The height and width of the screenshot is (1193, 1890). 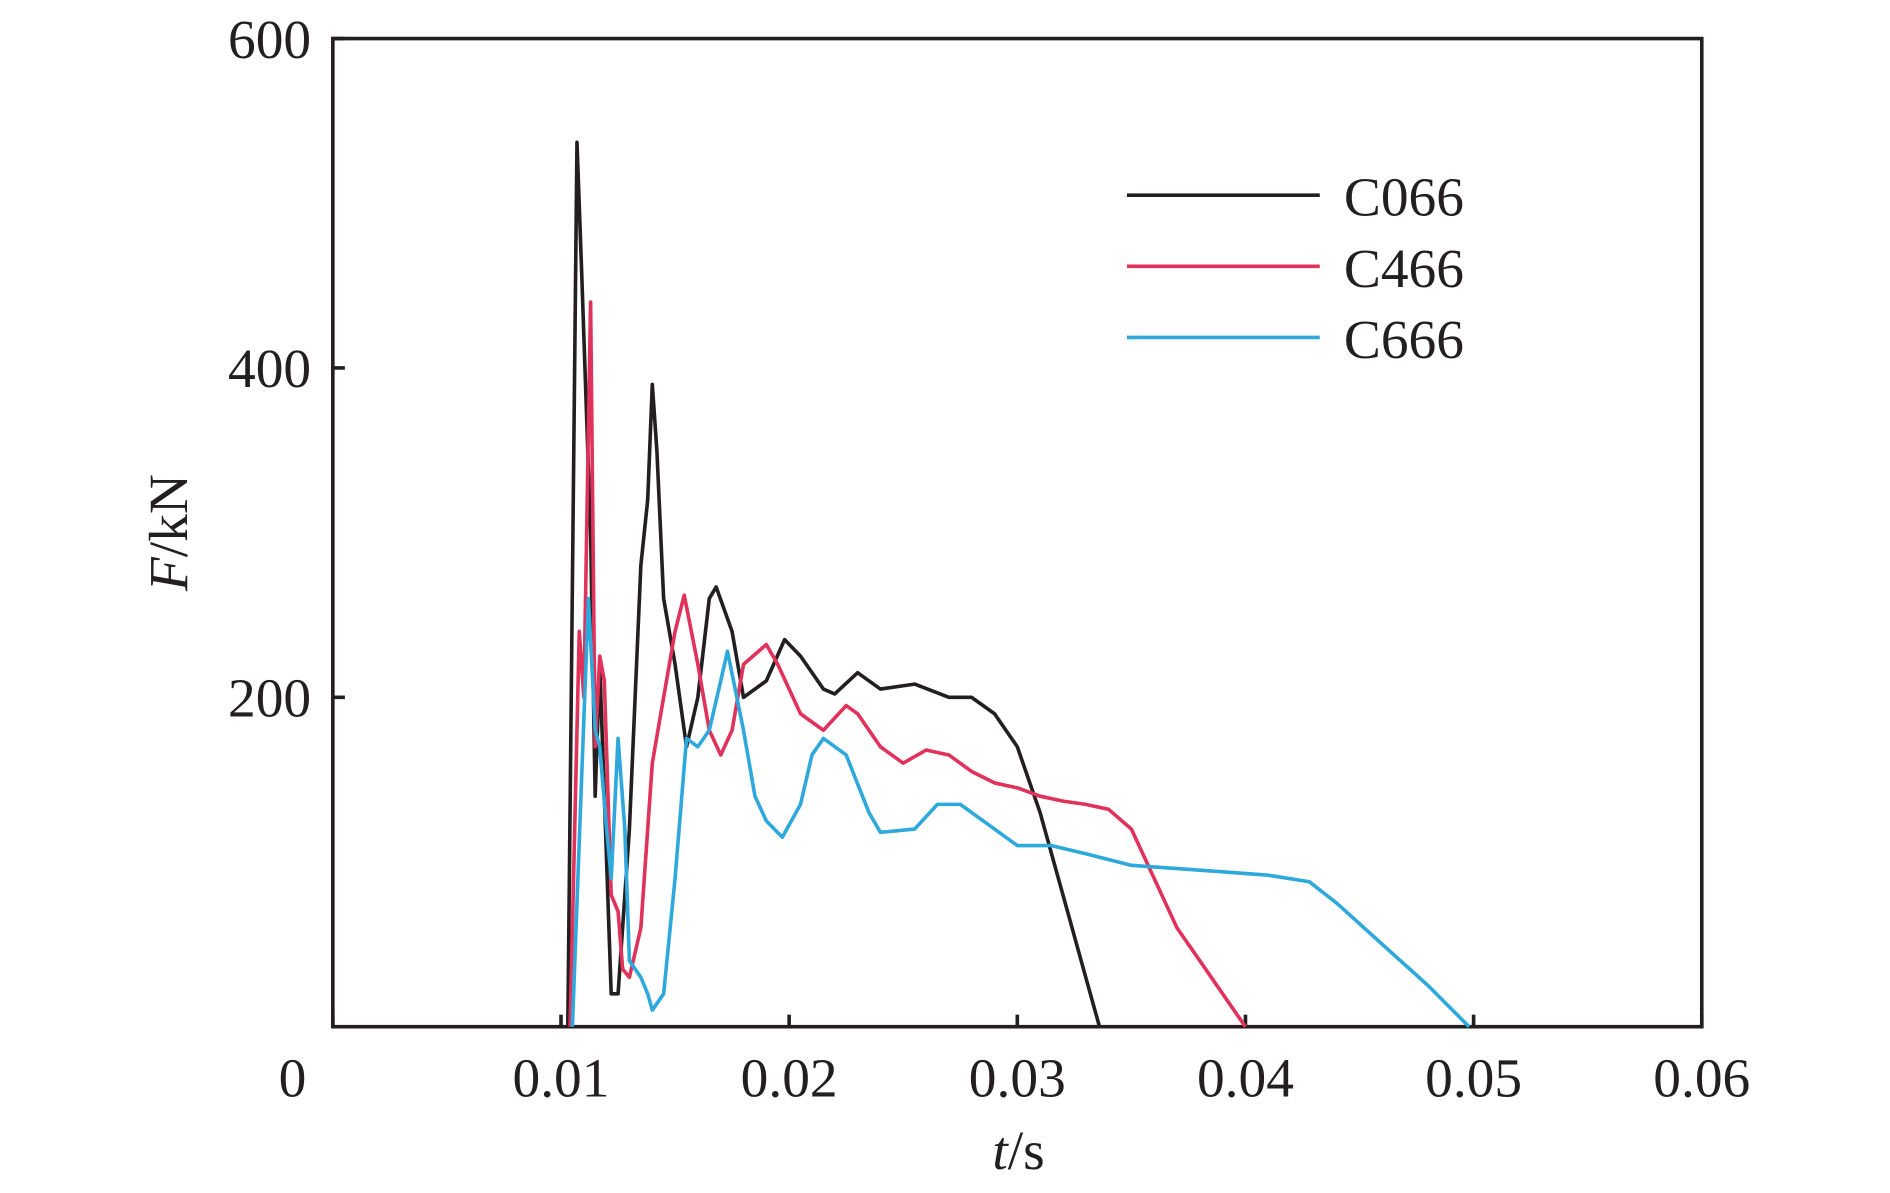 What do you see at coordinates (1017, 1078) in the screenshot?
I see `x-tick-label: 0.03` at bounding box center [1017, 1078].